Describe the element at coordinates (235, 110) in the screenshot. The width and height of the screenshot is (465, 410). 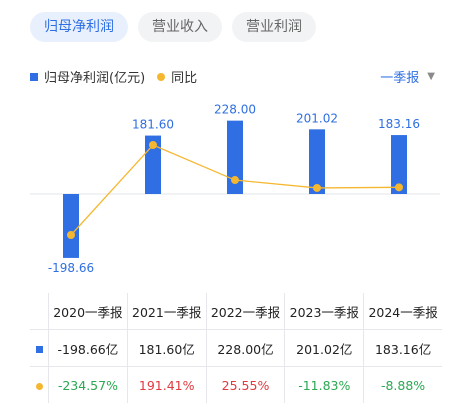
I see `bar-value-label: 228.00` at that location.